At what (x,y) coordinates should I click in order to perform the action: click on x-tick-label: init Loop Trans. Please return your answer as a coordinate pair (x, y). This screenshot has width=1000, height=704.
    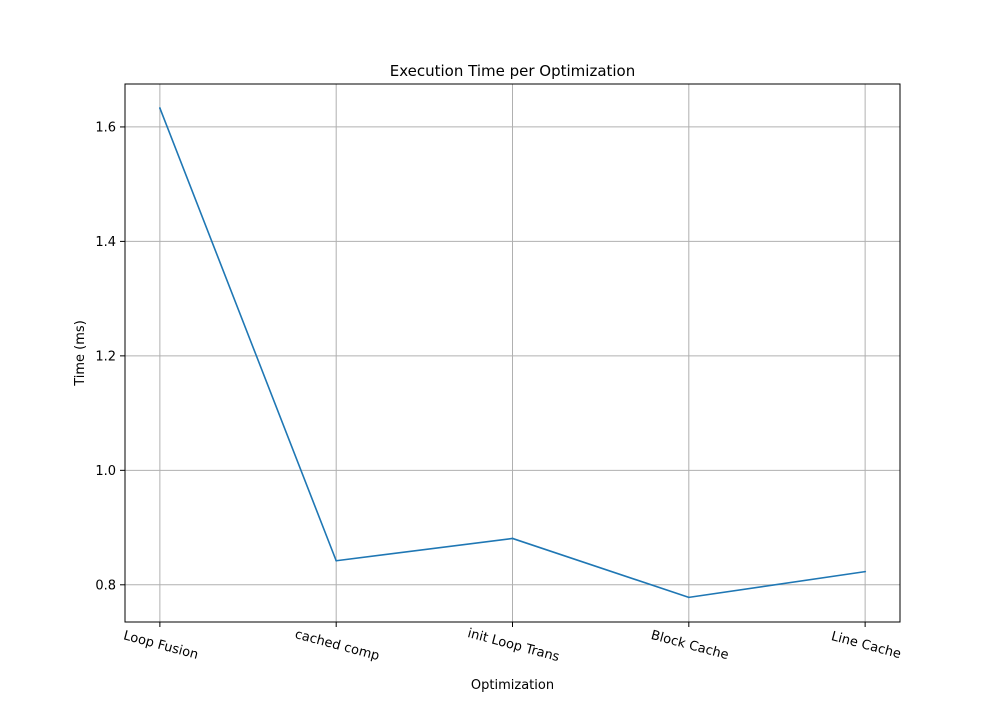
    Looking at the image, I should click on (513, 645).